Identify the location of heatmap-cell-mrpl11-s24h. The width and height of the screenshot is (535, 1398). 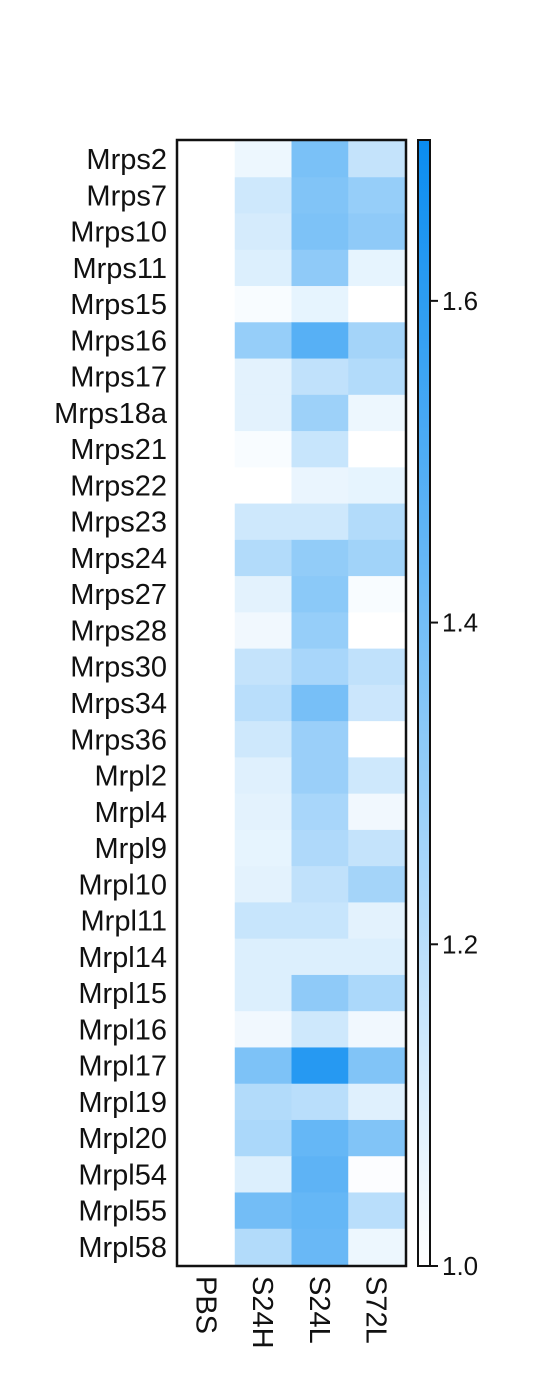
(263, 921).